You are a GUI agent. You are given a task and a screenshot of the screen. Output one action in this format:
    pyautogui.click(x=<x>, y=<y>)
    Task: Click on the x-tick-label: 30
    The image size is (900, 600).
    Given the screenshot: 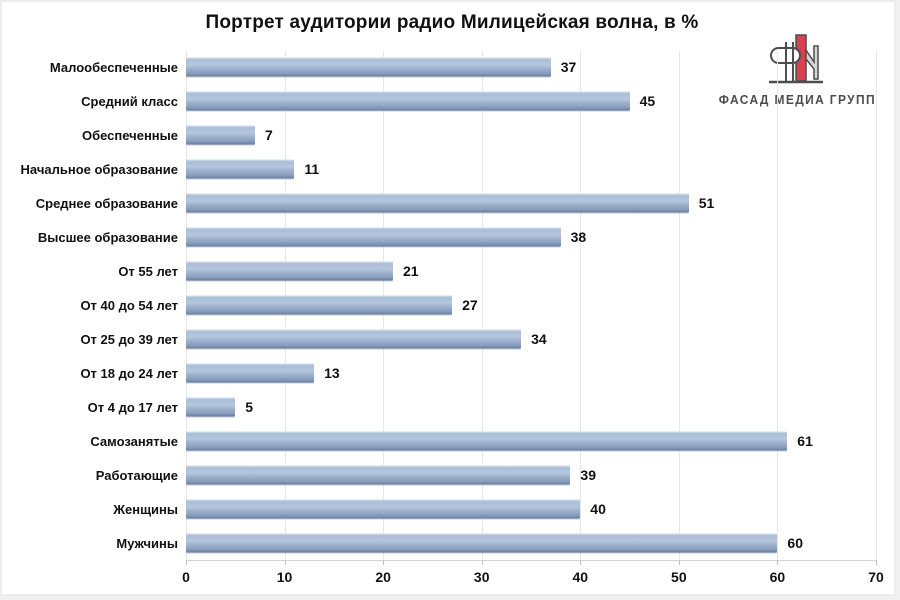 What is the action you would take?
    pyautogui.click(x=481, y=577)
    